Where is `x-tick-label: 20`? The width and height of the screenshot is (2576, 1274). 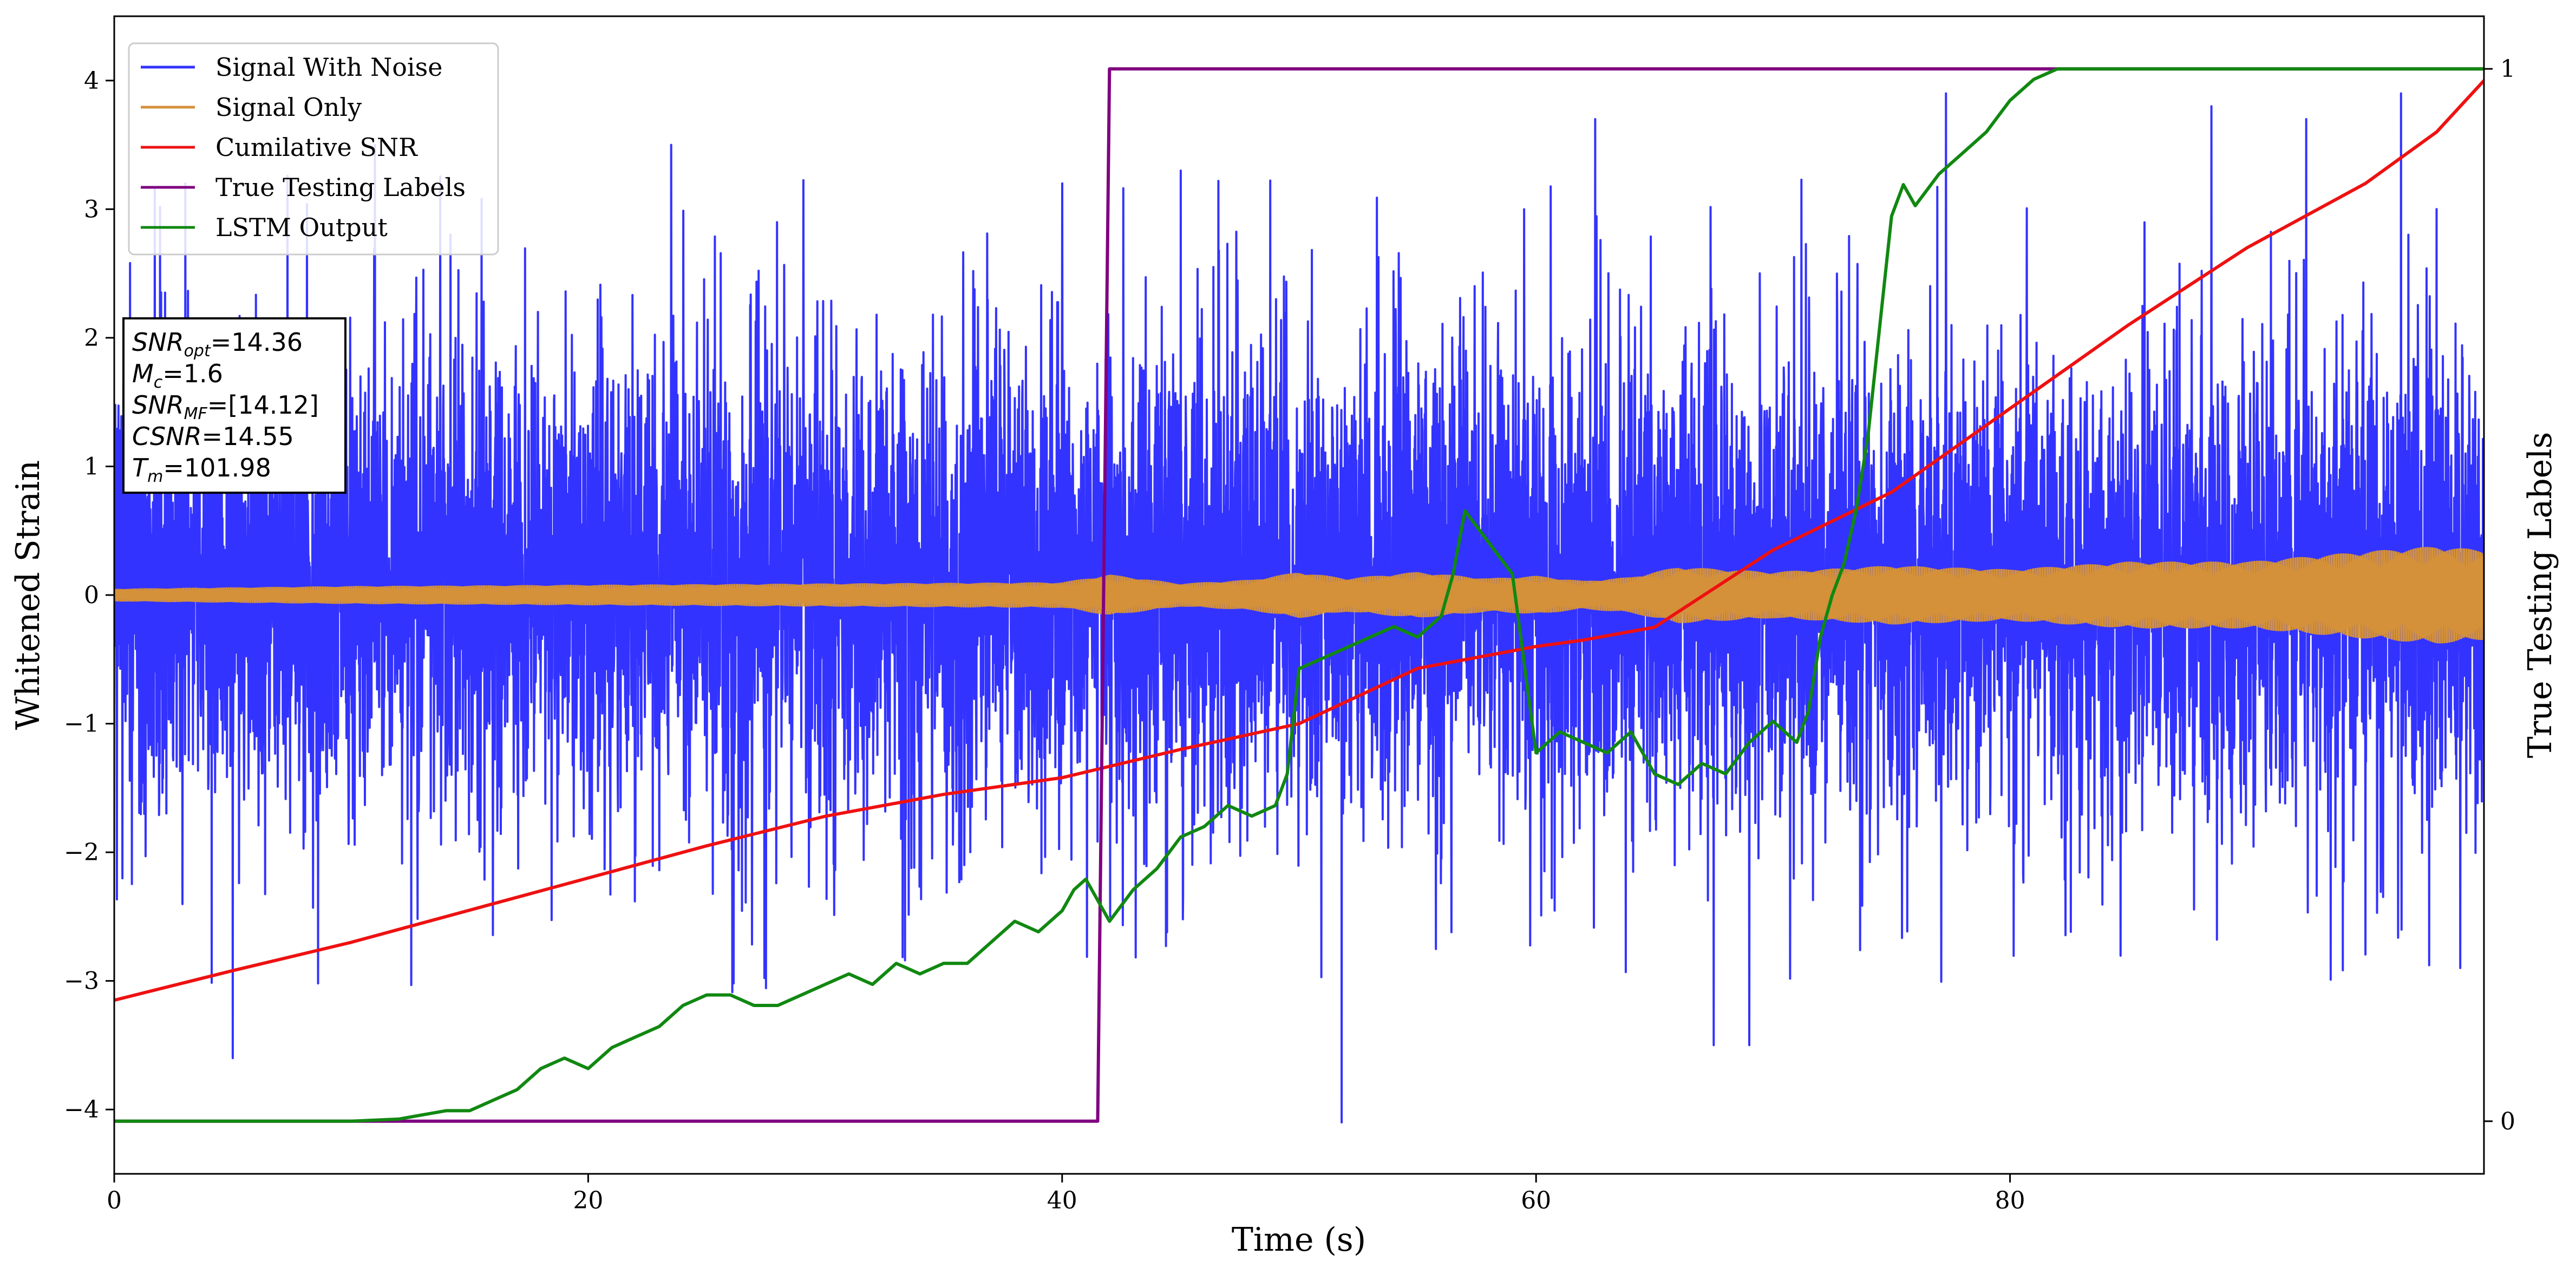
x-tick-label: 20 is located at coordinates (588, 1200).